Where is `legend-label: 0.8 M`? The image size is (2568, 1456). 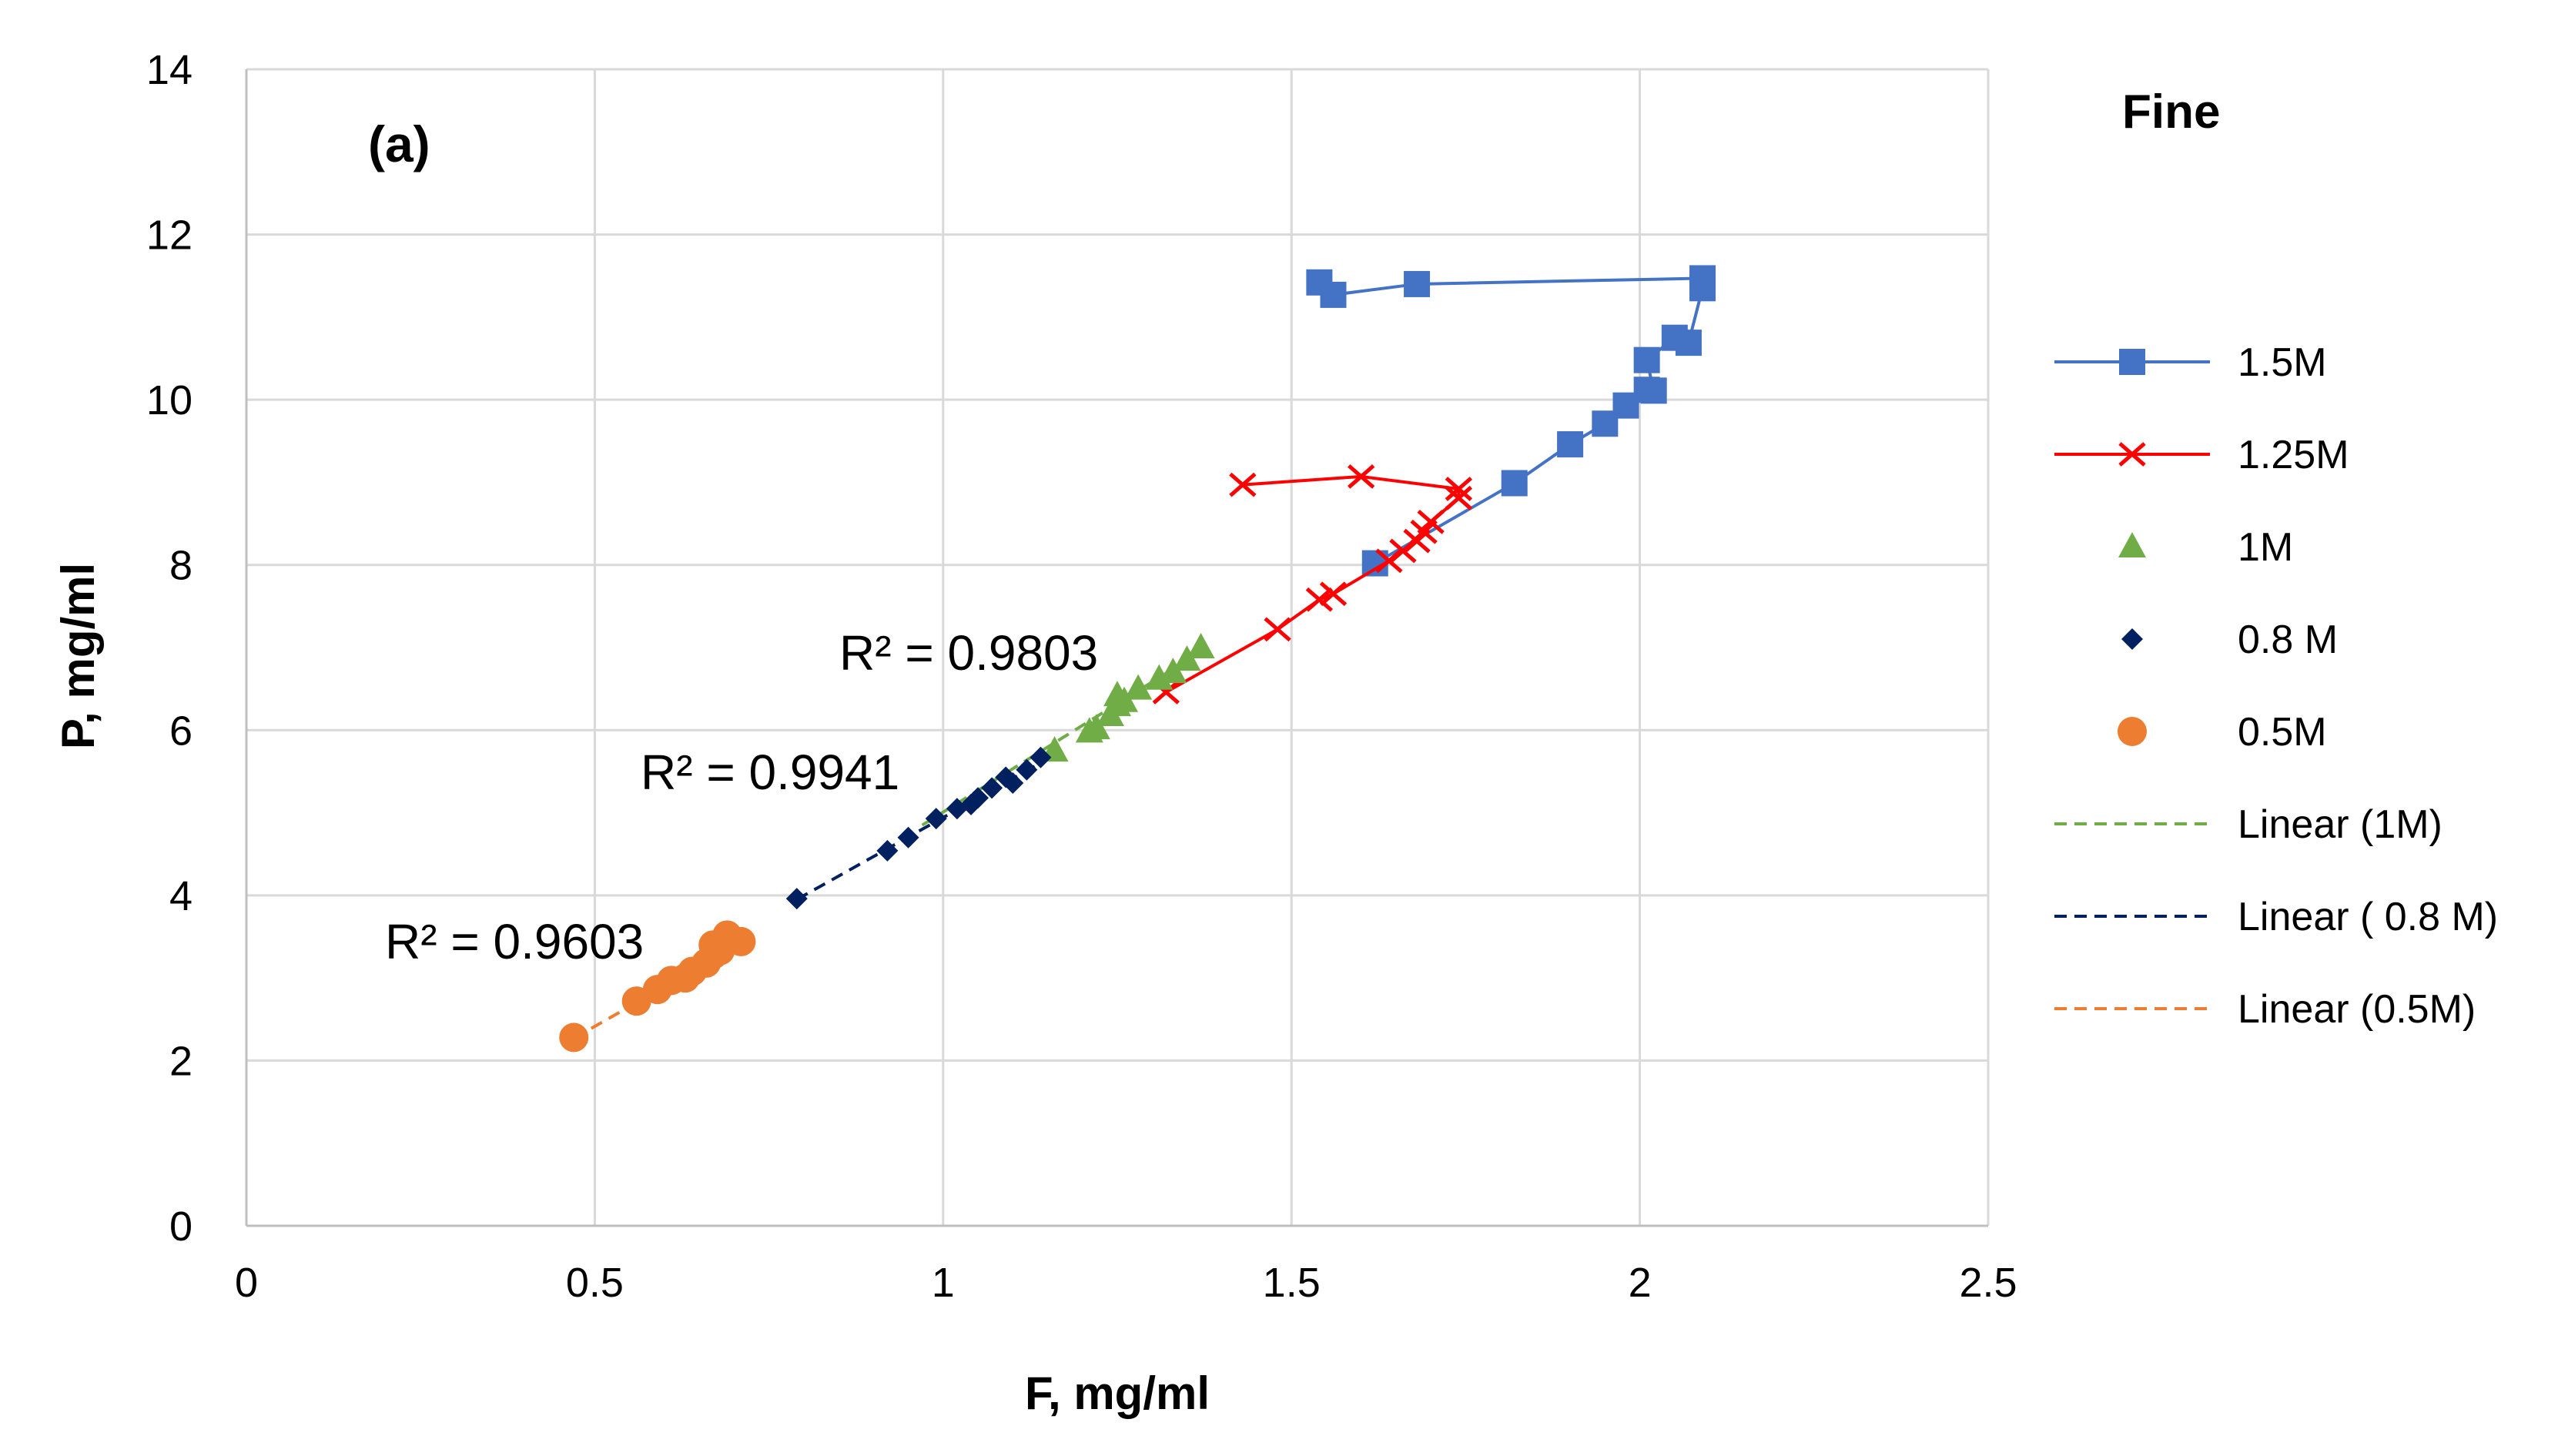
legend-label: 0.8 M is located at coordinates (2288, 640).